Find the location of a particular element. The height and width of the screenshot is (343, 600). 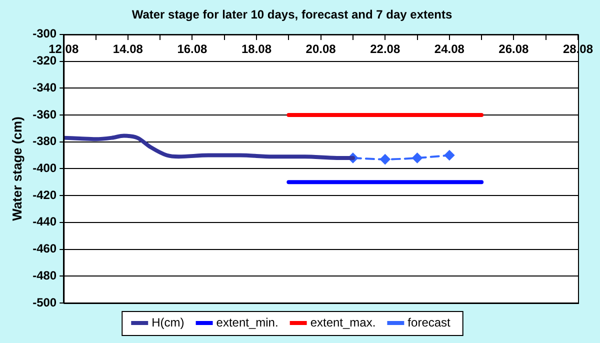

legend-label: extent_min. is located at coordinates (247, 322).